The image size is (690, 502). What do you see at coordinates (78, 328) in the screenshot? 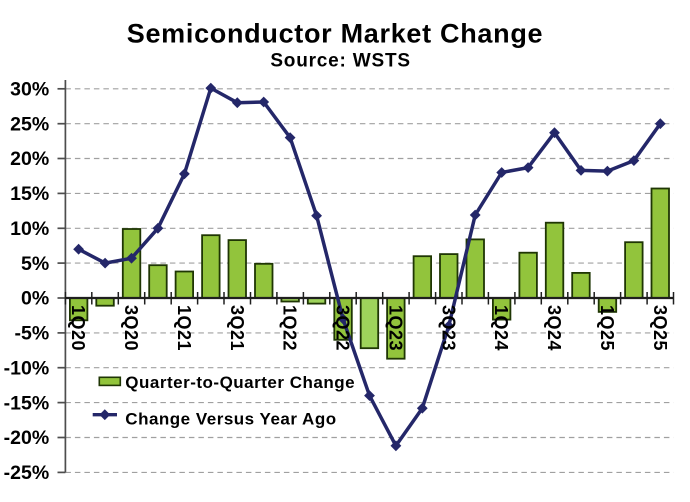
I see `svg-text: 1Q20` at bounding box center [78, 328].